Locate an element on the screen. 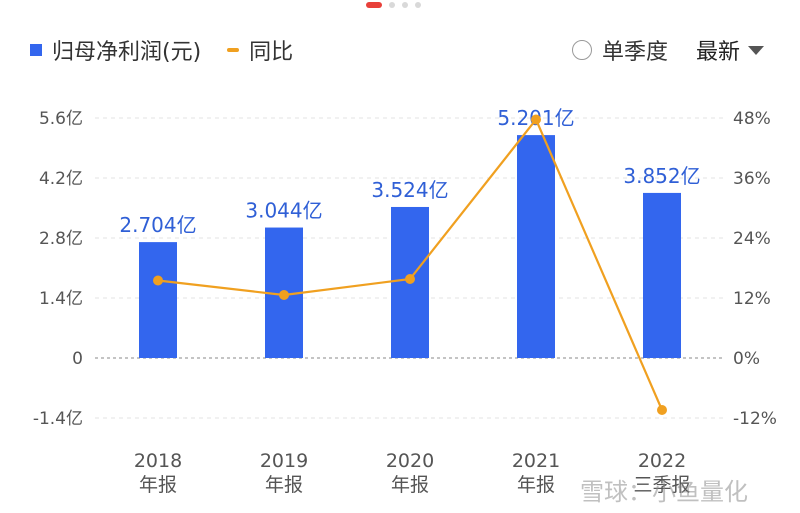 The image size is (800, 513). legend-label-yoy: 同比 is located at coordinates (271, 52).